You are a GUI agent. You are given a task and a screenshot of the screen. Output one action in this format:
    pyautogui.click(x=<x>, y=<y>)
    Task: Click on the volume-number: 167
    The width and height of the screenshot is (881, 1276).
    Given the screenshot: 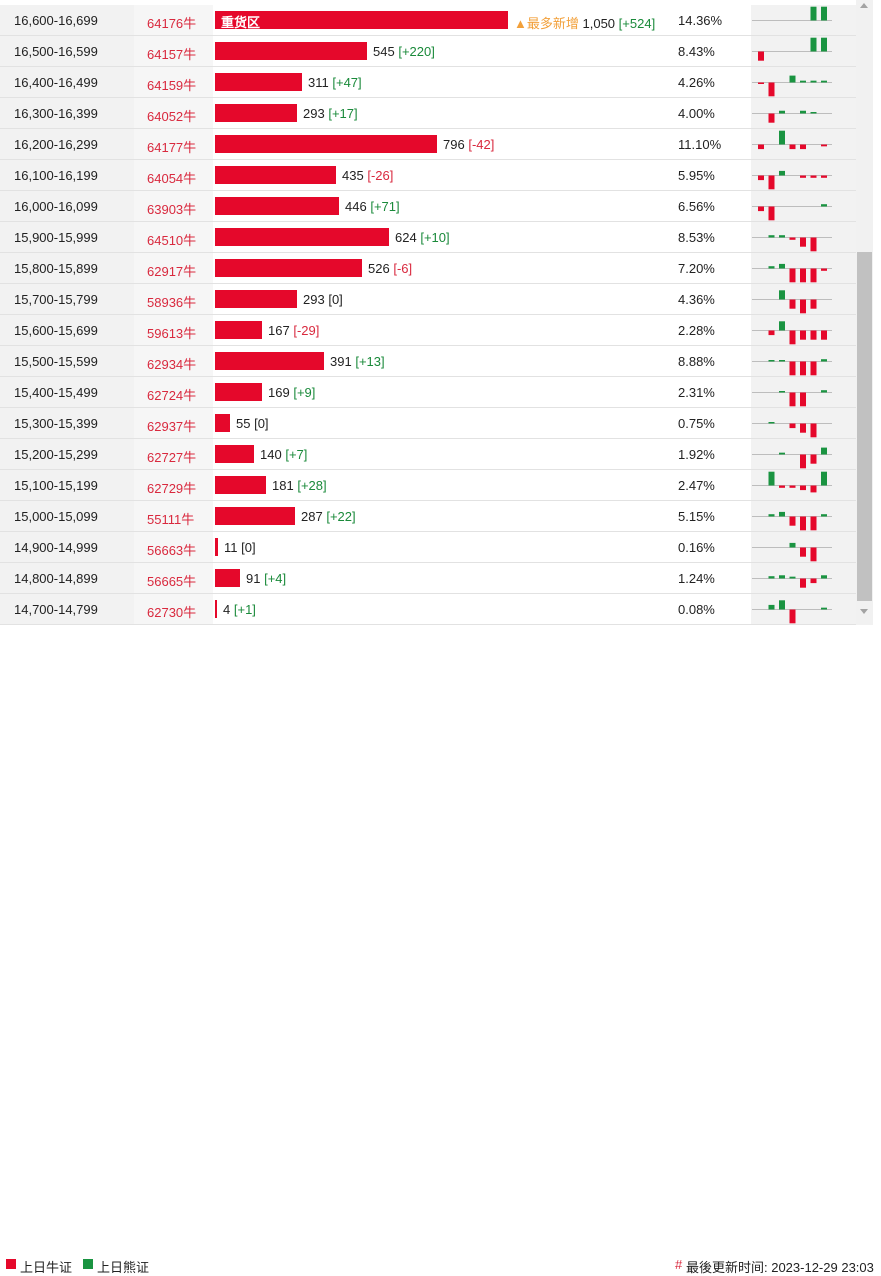 What is the action you would take?
    pyautogui.click(x=279, y=330)
    